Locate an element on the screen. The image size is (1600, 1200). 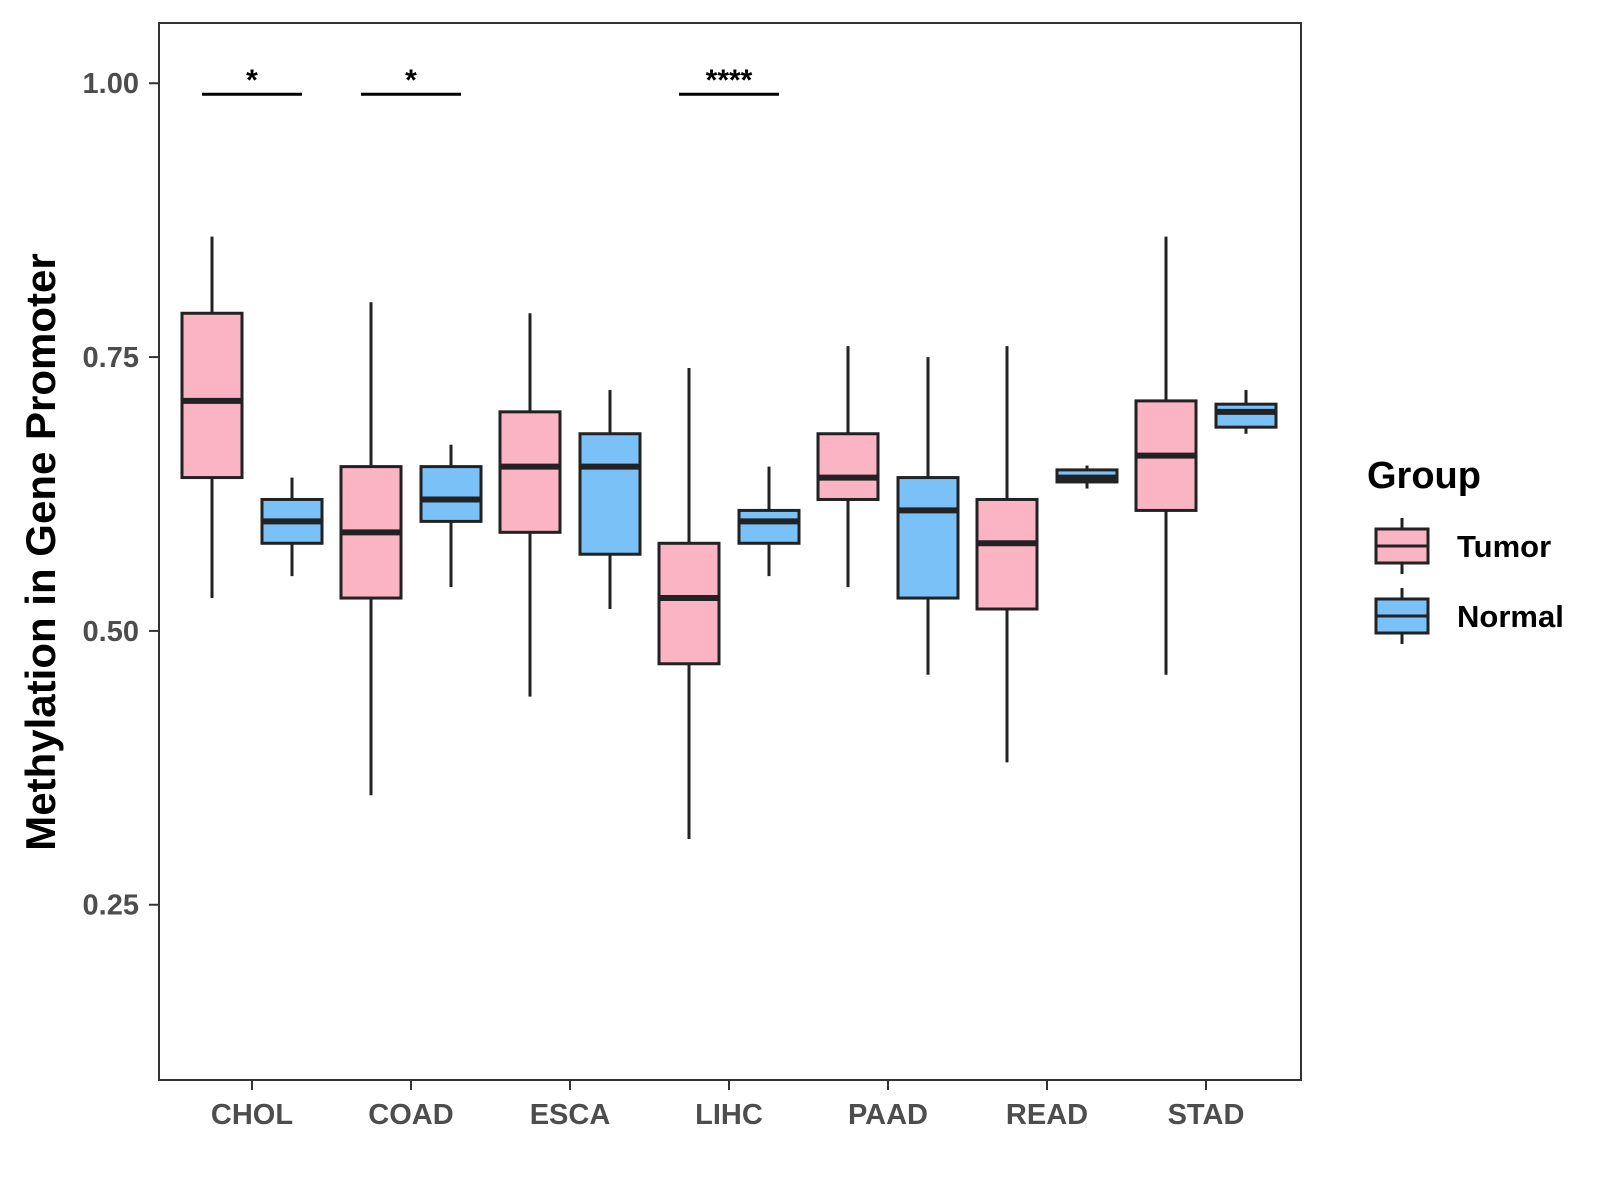
box-normal-paad is located at coordinates (928, 516).